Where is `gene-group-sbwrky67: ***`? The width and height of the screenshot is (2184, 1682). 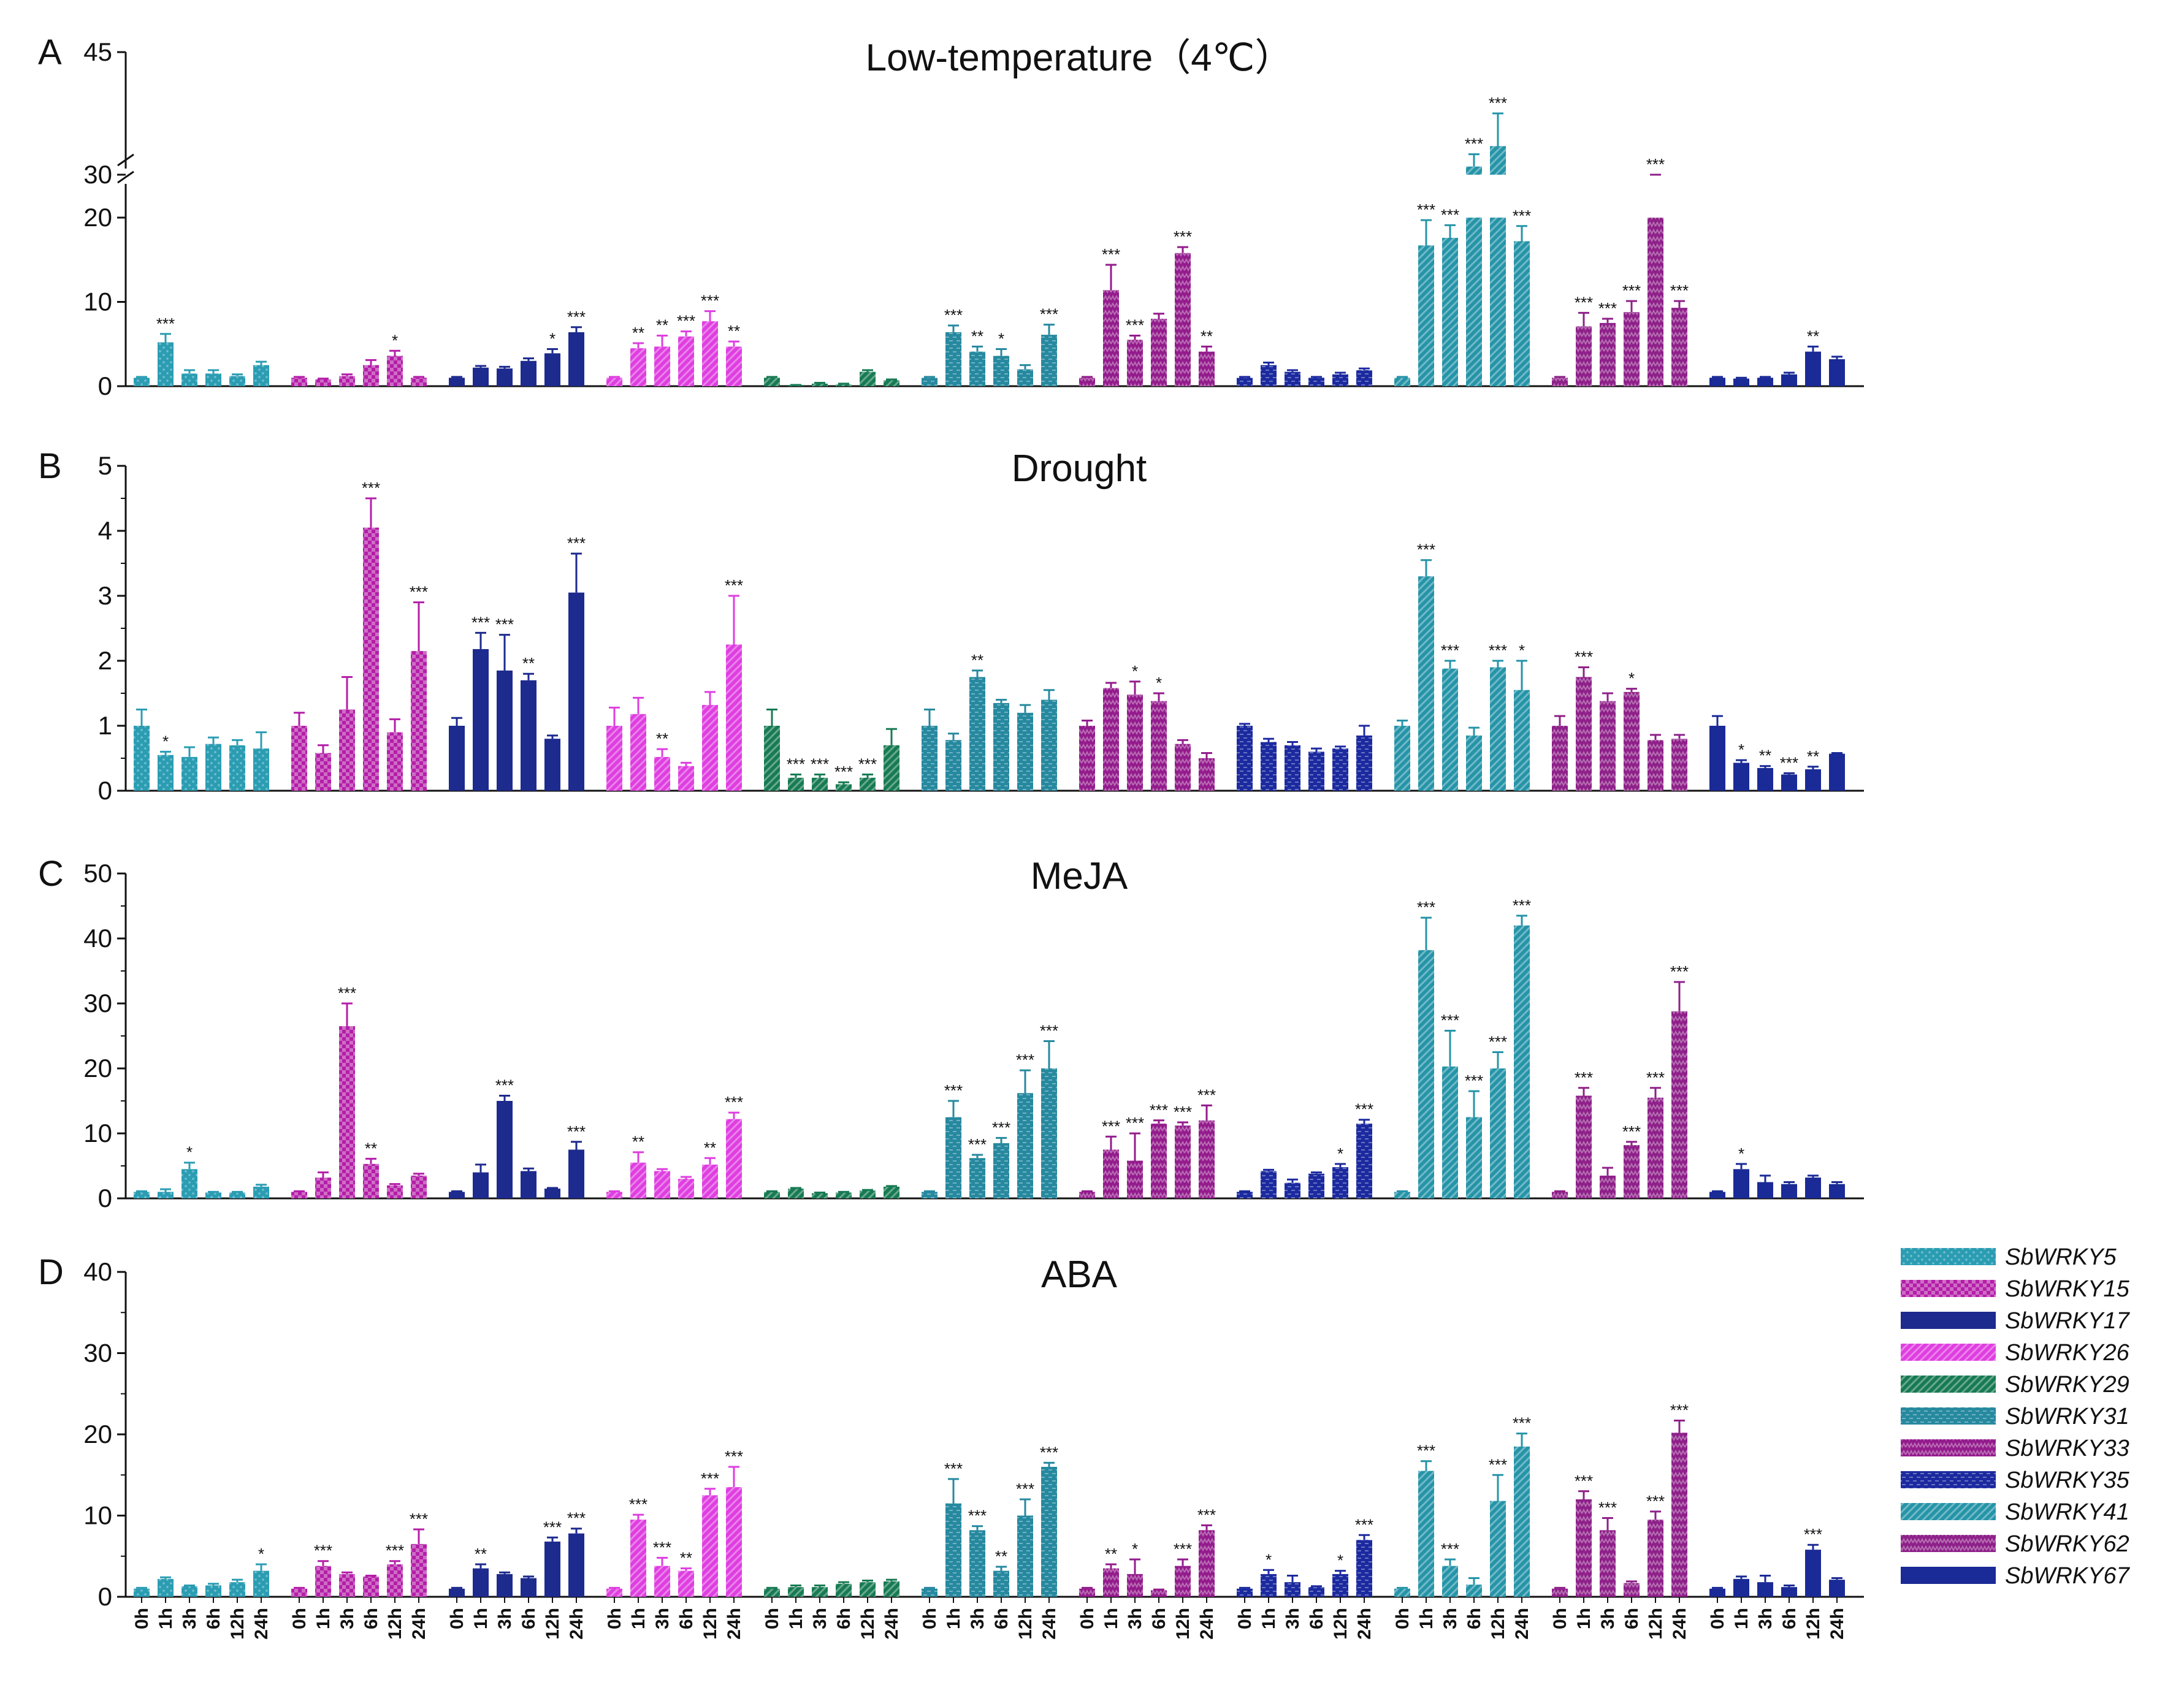
gene-group-sbwrky67: *** is located at coordinates (1777, 1561).